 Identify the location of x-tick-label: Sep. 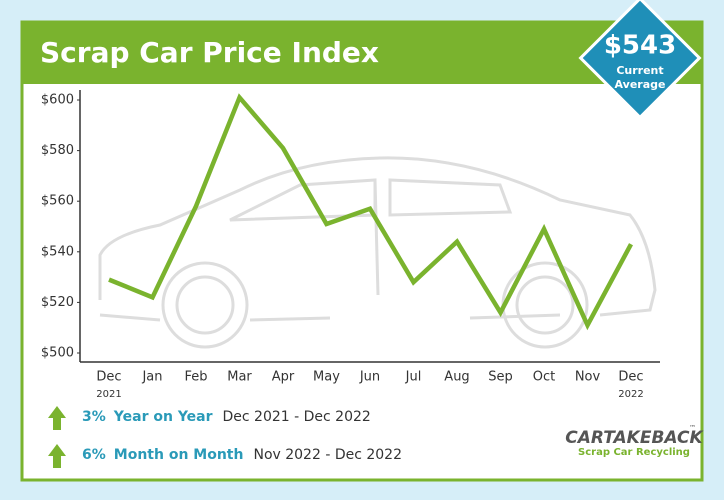
(500, 377).